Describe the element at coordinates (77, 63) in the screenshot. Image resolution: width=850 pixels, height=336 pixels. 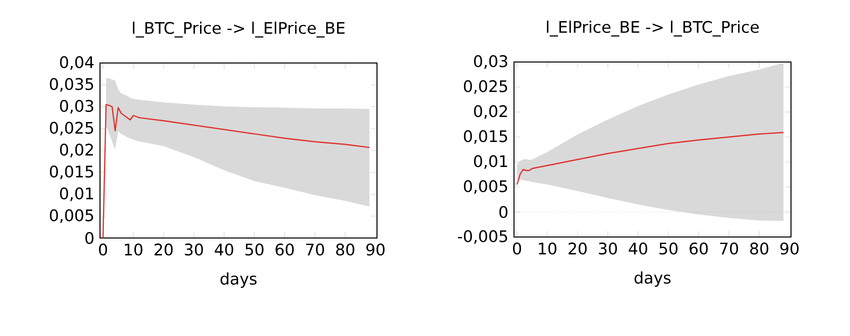
I see `y-tick-label: 0,04` at that location.